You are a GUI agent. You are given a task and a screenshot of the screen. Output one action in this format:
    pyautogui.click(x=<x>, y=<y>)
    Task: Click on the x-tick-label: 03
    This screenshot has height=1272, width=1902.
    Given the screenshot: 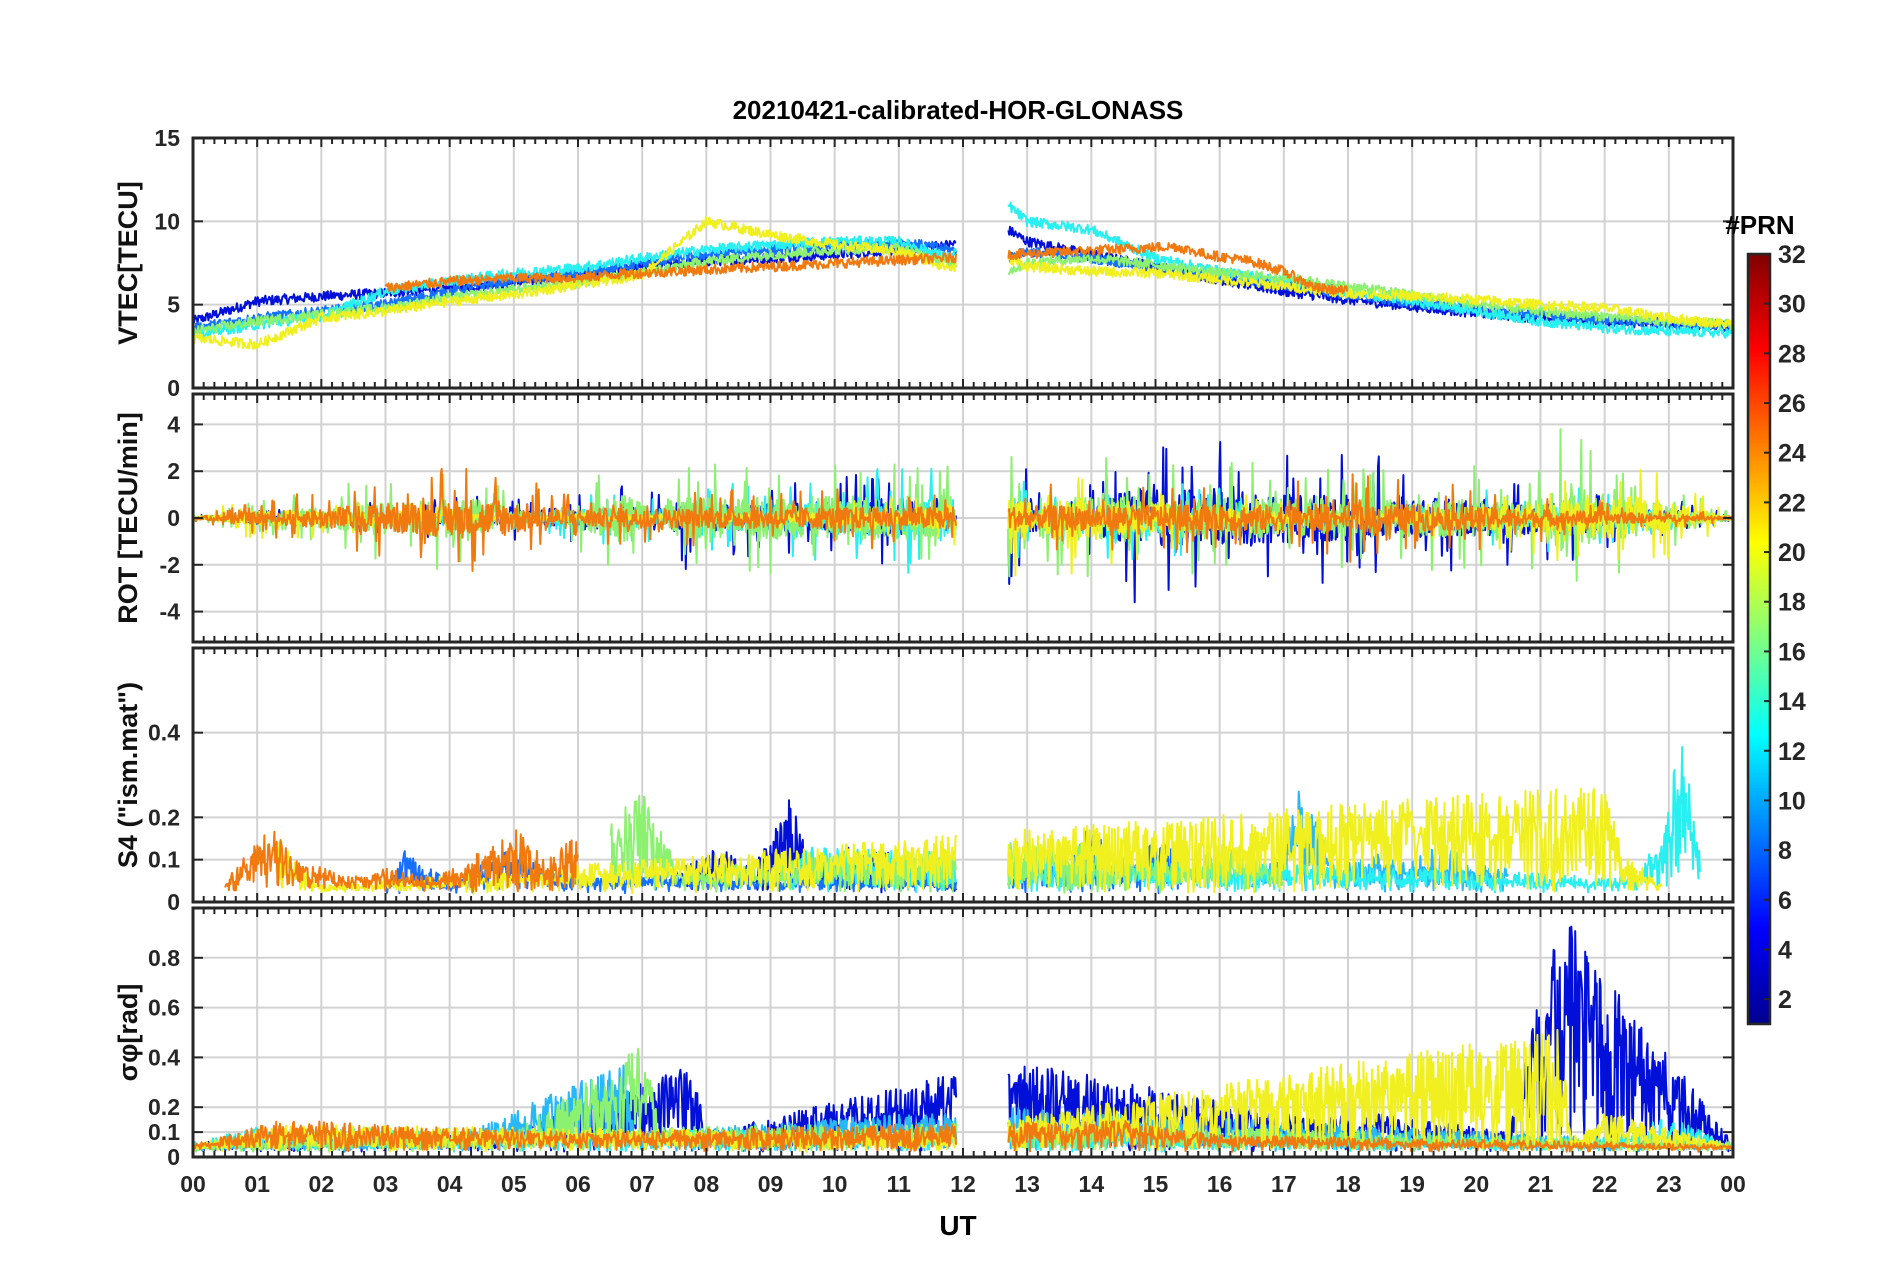 What is the action you would take?
    pyautogui.click(x=386, y=1184)
    